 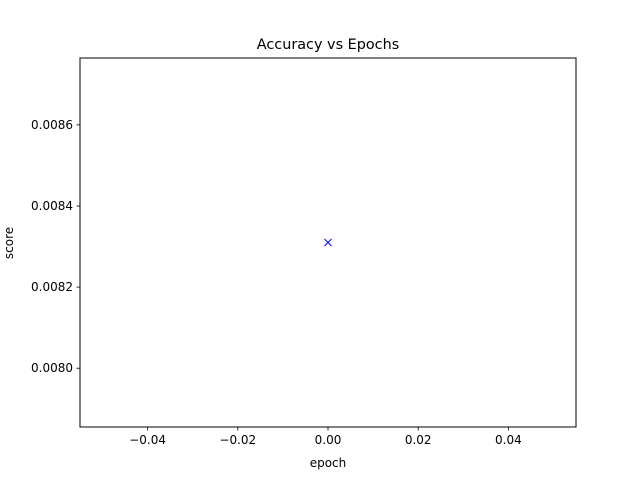 What do you see at coordinates (418, 440) in the screenshot?
I see `x-tick-label: 0.02` at bounding box center [418, 440].